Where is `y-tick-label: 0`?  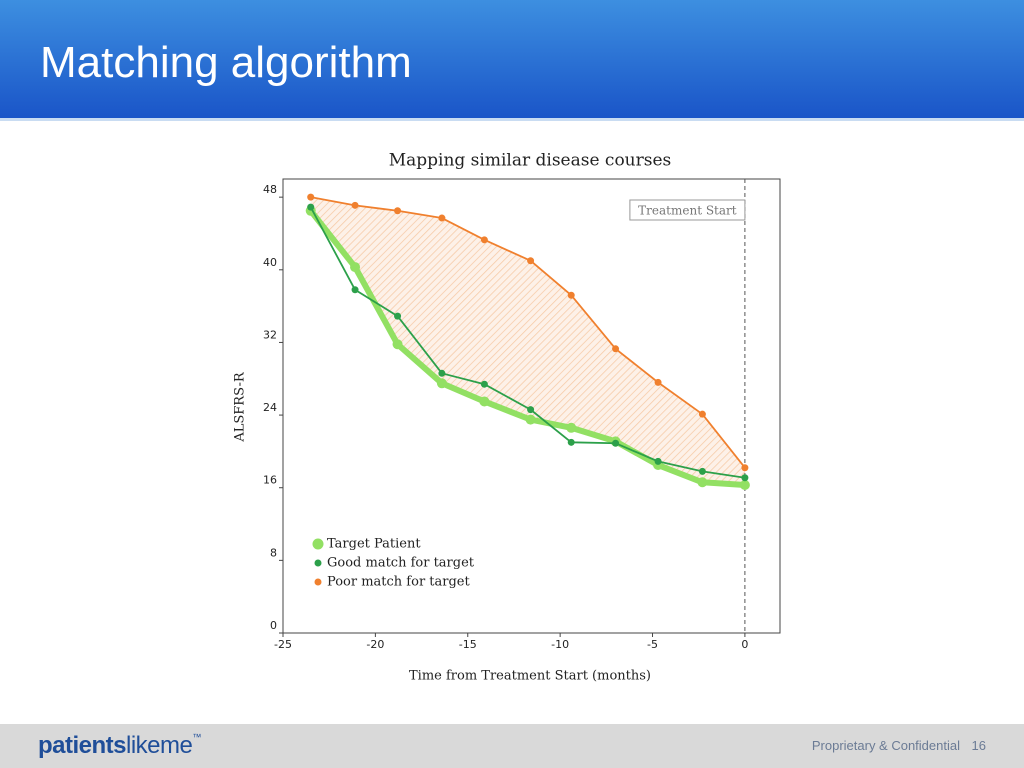 y-tick-label: 0 is located at coordinates (273, 625).